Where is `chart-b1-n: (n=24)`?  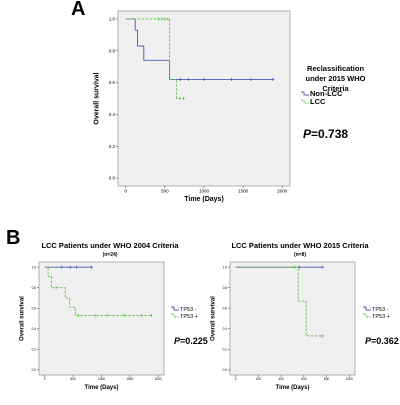
chart-b1-n: (n=24) is located at coordinates (110, 255).